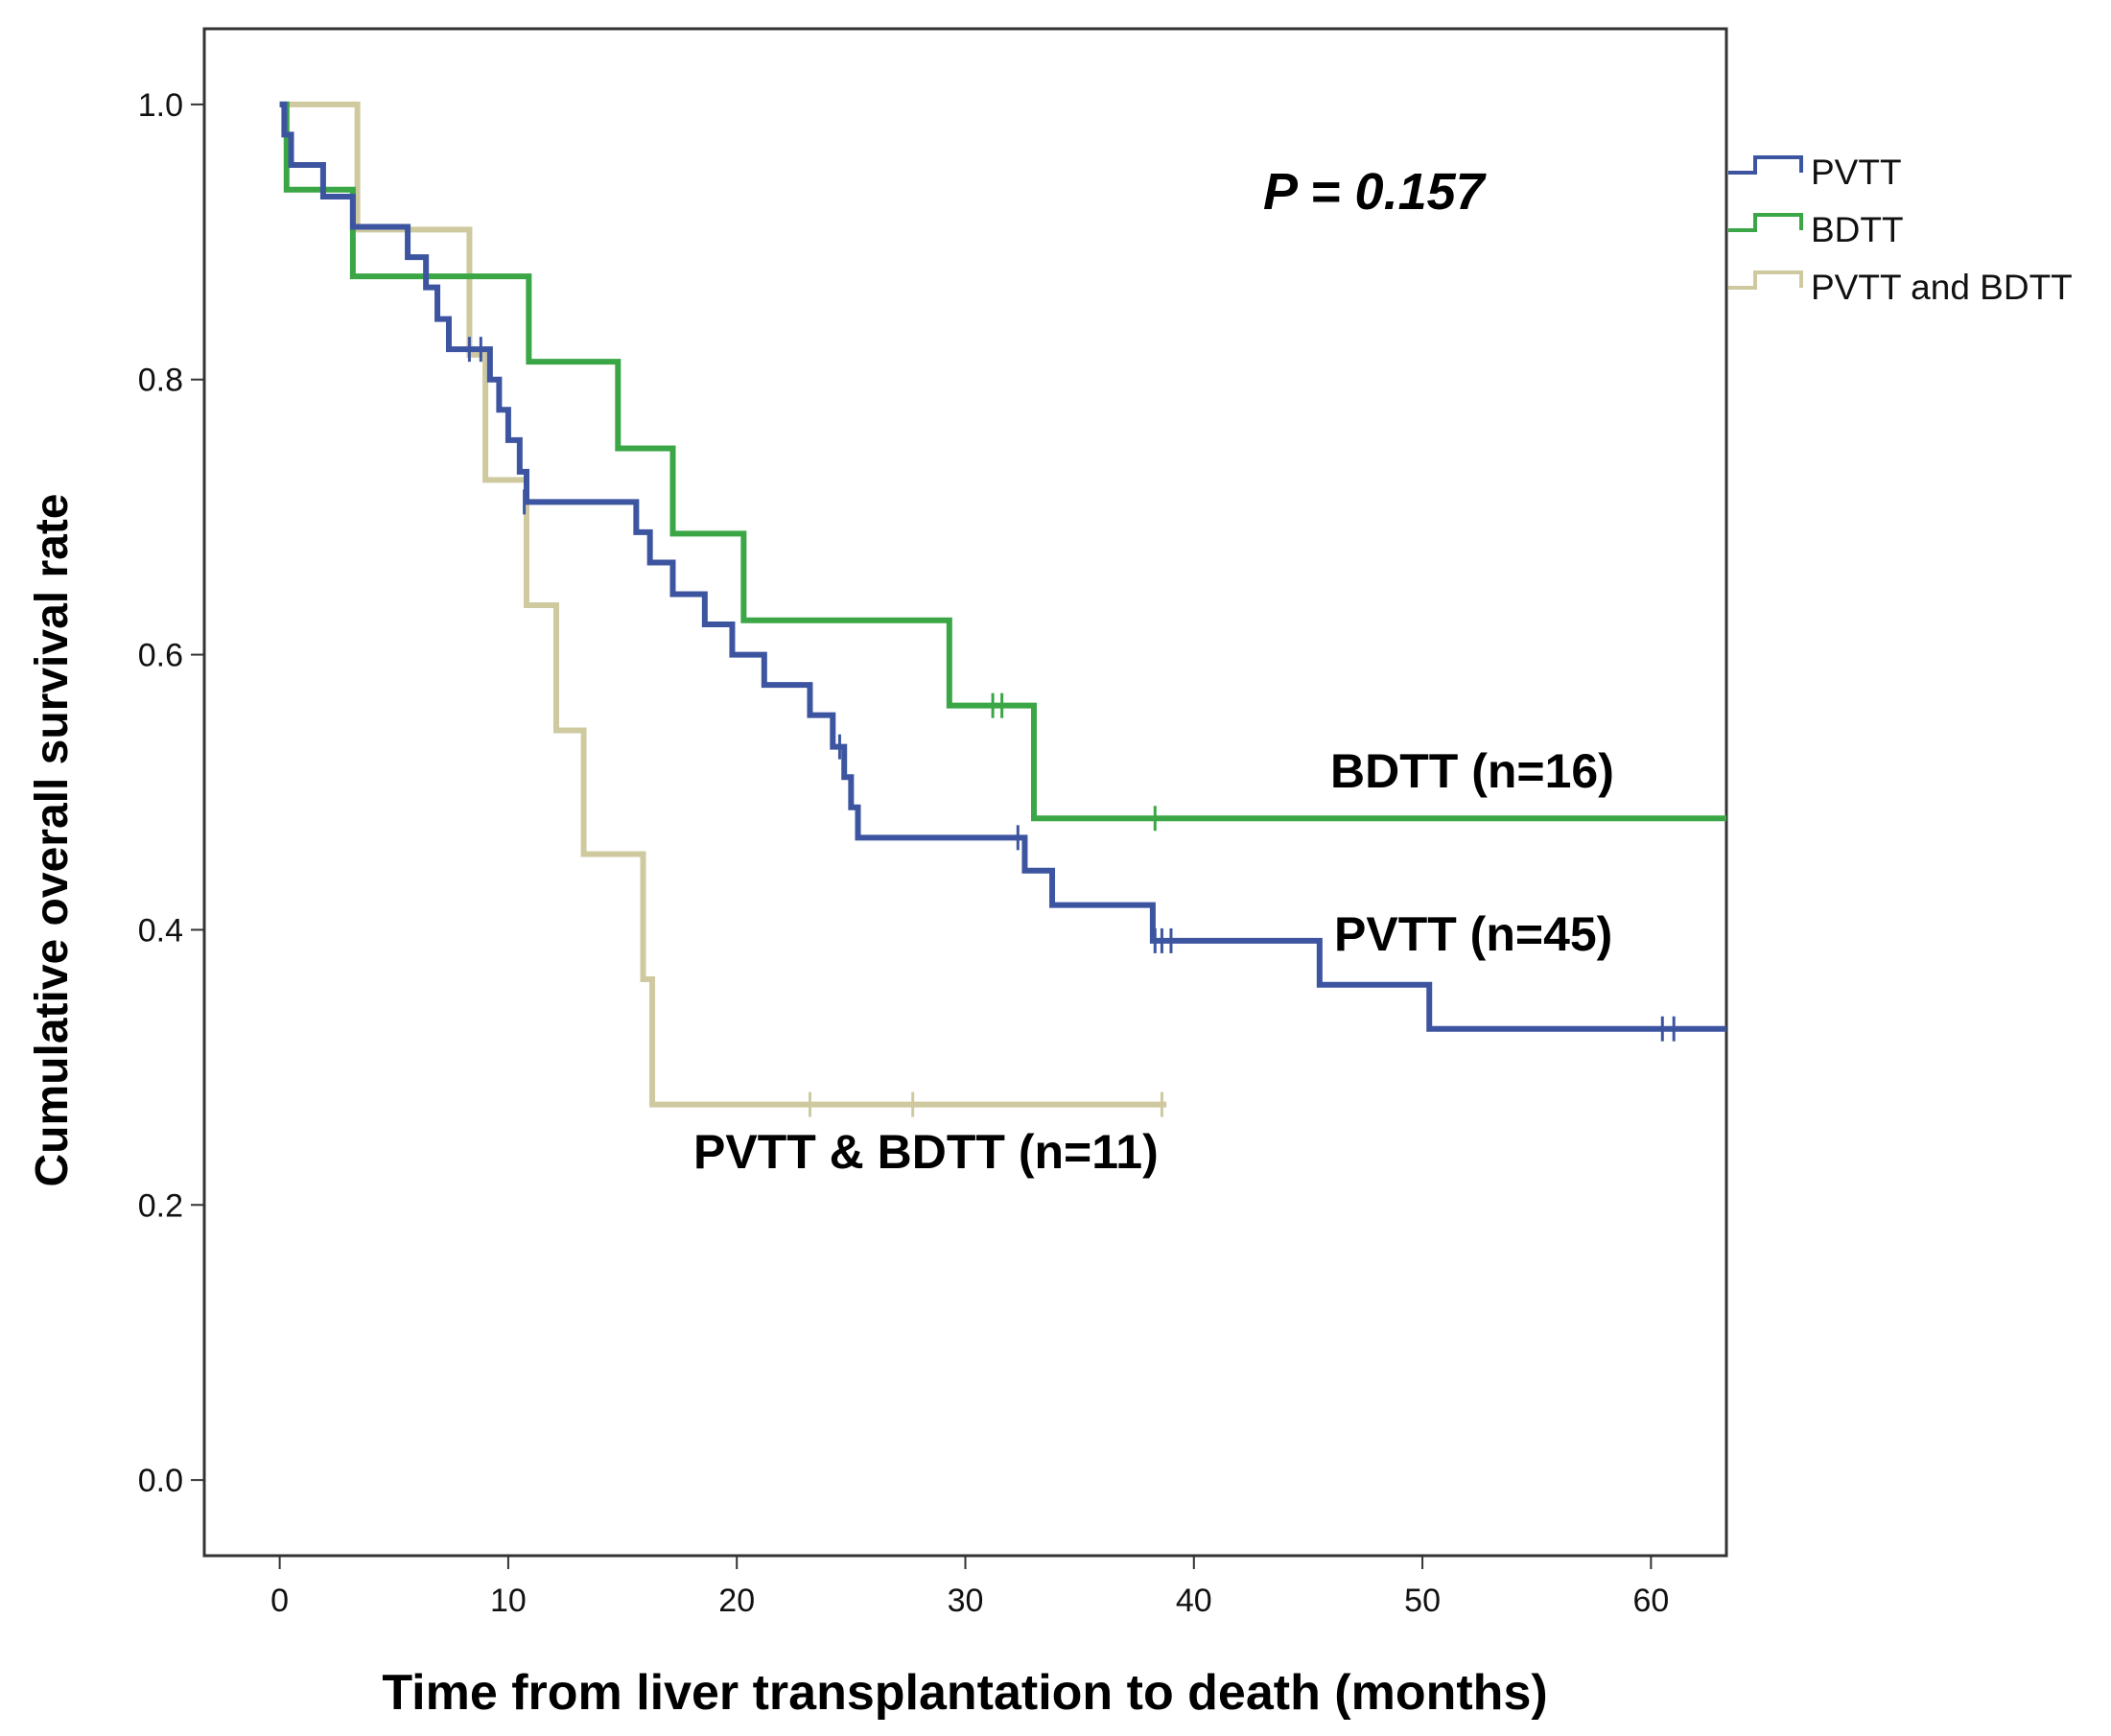 The image size is (2111, 1736). Describe the element at coordinates (161, 793) in the screenshot. I see `y-tick-labels: 0.0 0.2 0.4 0.6 0.8 1.0` at that location.